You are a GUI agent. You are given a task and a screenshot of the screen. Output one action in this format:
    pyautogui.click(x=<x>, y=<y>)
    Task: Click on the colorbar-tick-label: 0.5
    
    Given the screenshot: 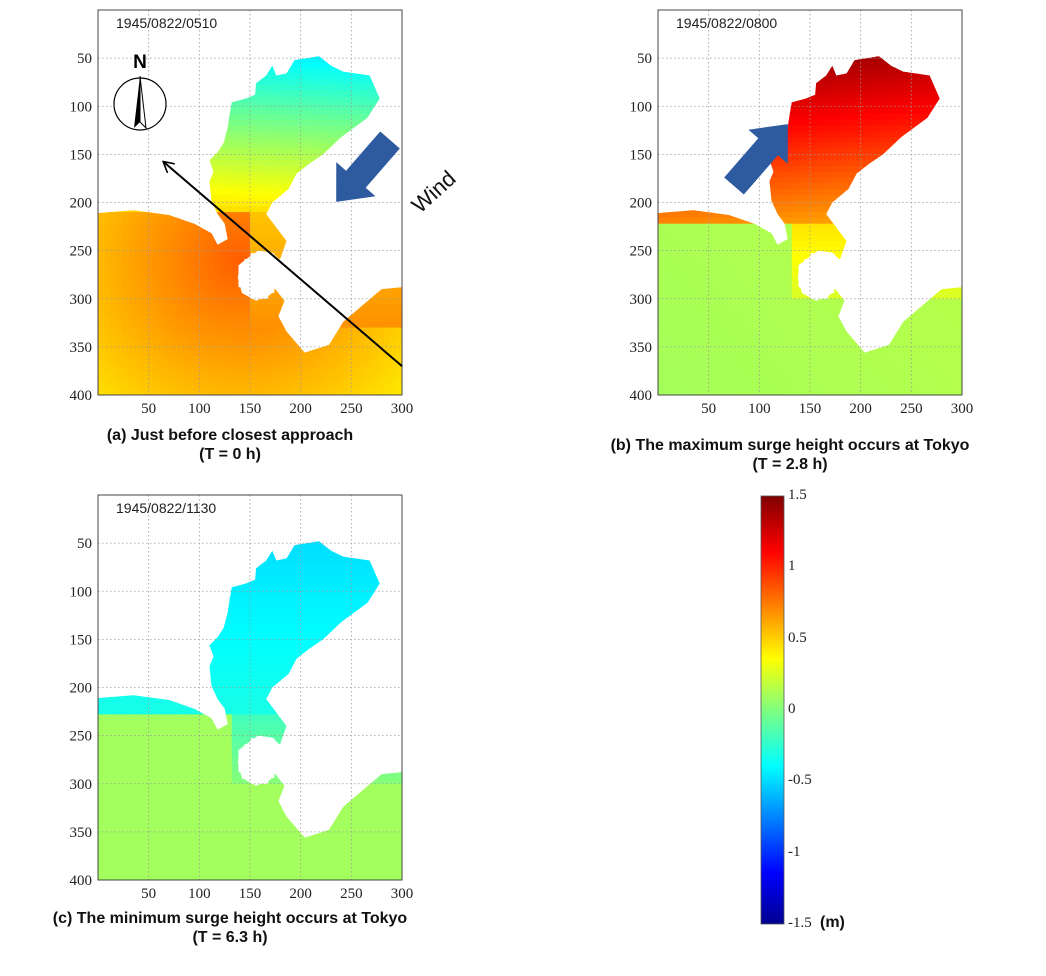 What is the action you would take?
    pyautogui.click(x=797, y=637)
    